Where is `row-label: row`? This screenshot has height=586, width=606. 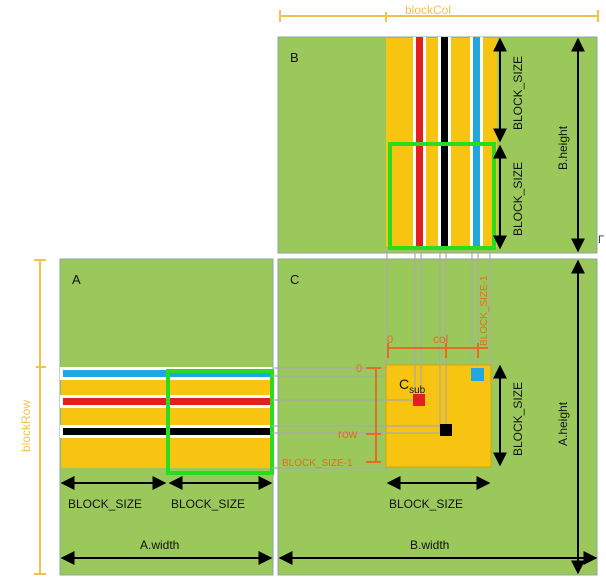
row-label: row is located at coordinates (348, 434).